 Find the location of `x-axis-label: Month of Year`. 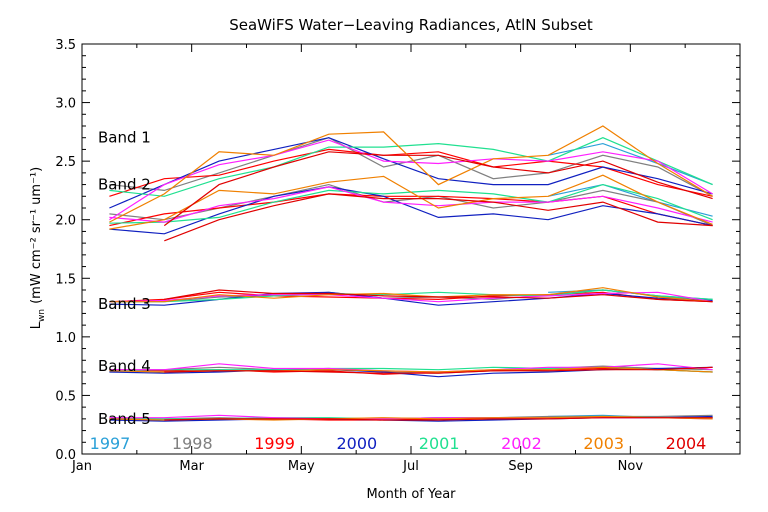

x-axis-label: Month of Year is located at coordinates (411, 494).